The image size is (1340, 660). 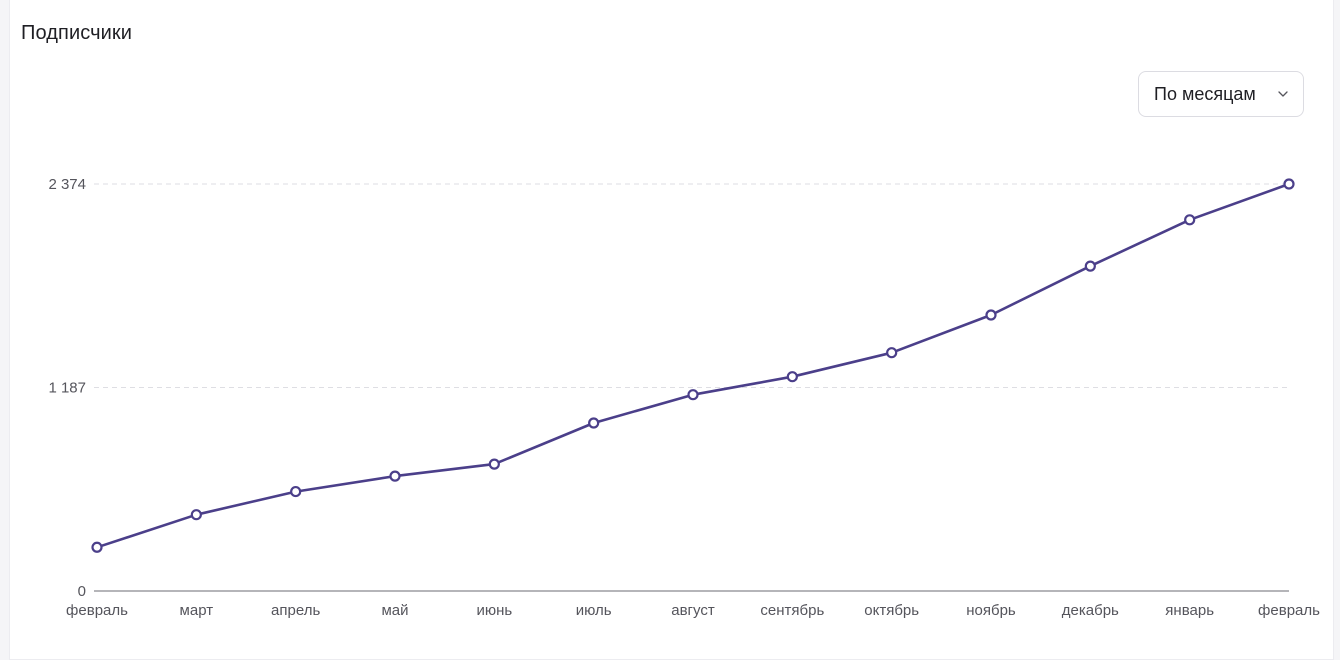 I want to click on y-tick-label: 0, so click(x=82, y=591).